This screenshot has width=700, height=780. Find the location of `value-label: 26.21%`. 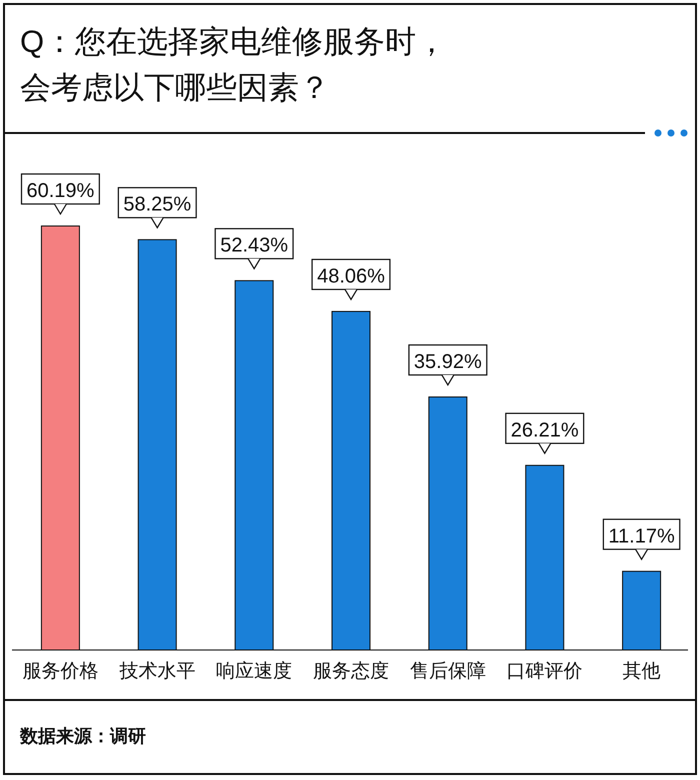

value-label: 26.21% is located at coordinates (544, 433).